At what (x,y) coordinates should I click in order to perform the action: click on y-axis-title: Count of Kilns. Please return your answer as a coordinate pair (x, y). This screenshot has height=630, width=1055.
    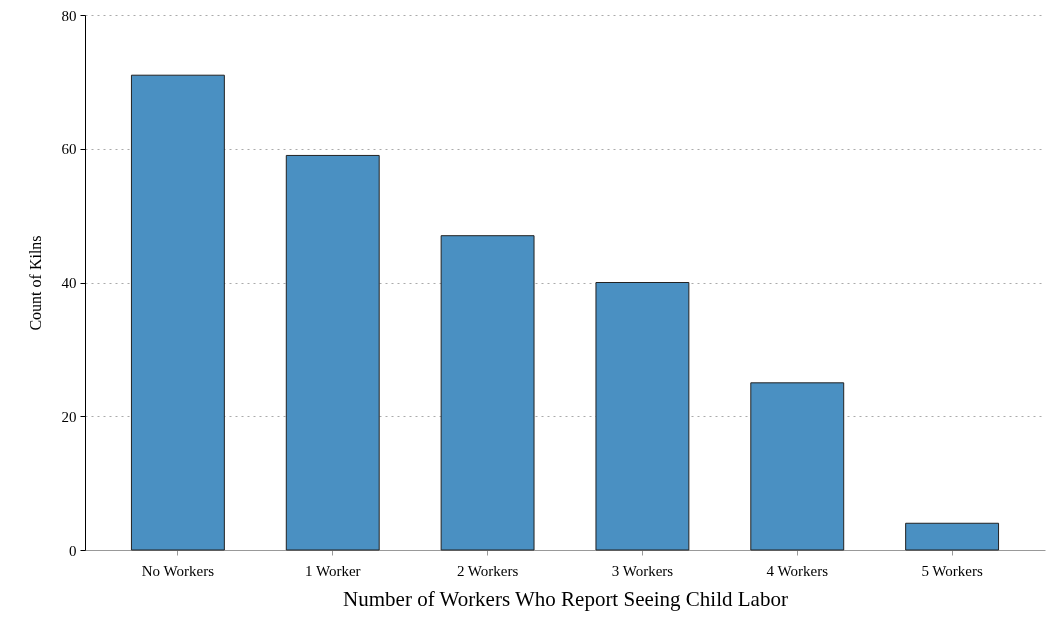
    Looking at the image, I should click on (35, 283).